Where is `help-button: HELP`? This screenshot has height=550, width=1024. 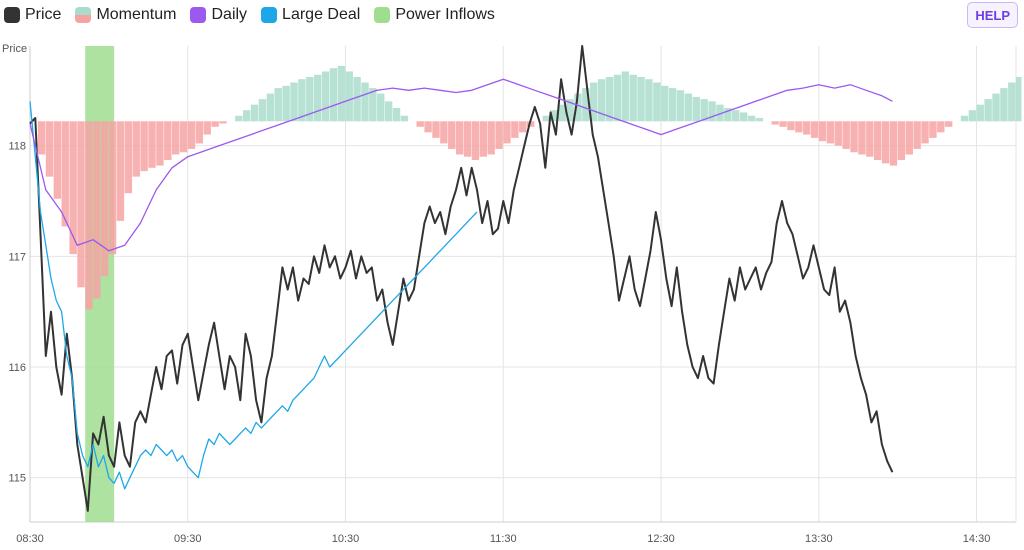
help-button: HELP is located at coordinates (992, 15).